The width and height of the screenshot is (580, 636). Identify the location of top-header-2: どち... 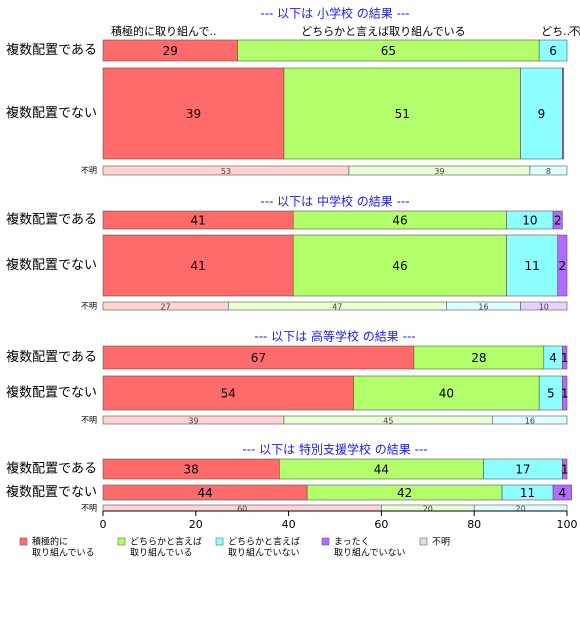
(555, 31).